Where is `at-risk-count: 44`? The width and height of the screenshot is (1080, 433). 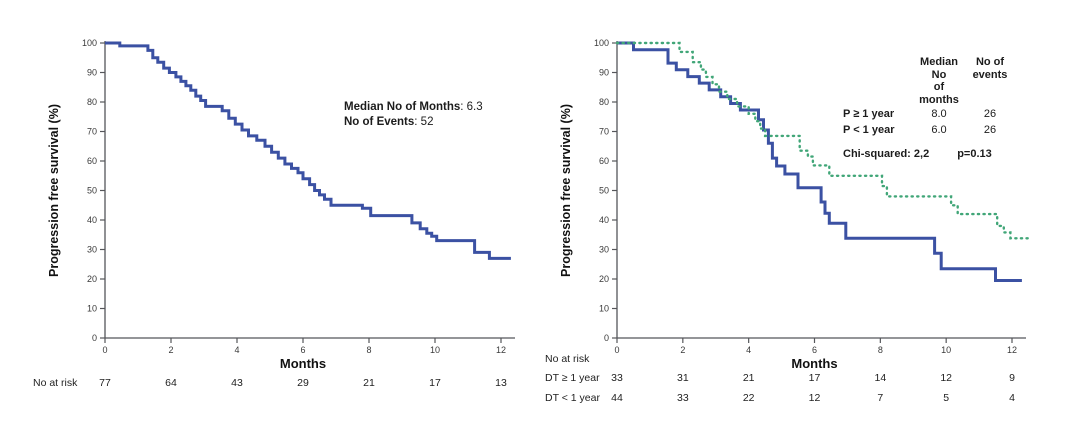 at-risk-count: 44 is located at coordinates (617, 398).